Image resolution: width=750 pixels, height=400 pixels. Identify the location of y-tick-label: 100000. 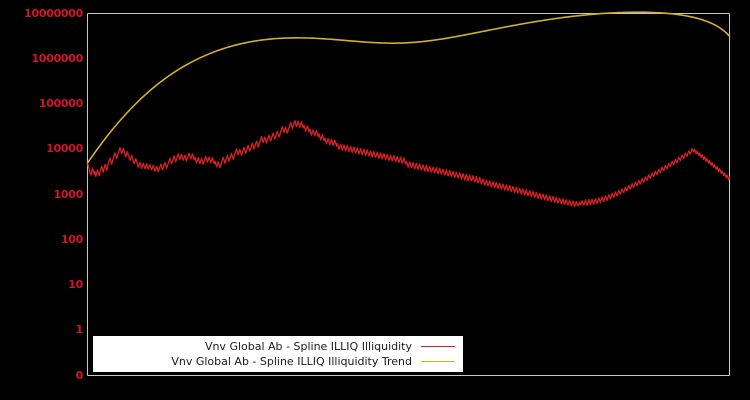
(60, 103).